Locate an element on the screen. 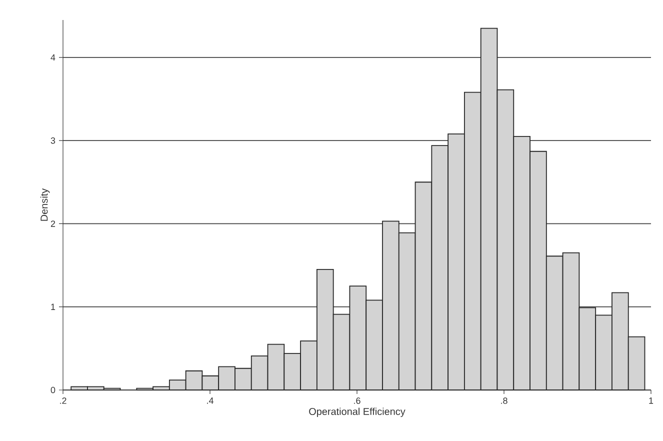  x-tick-label: .4 is located at coordinates (210, 401).